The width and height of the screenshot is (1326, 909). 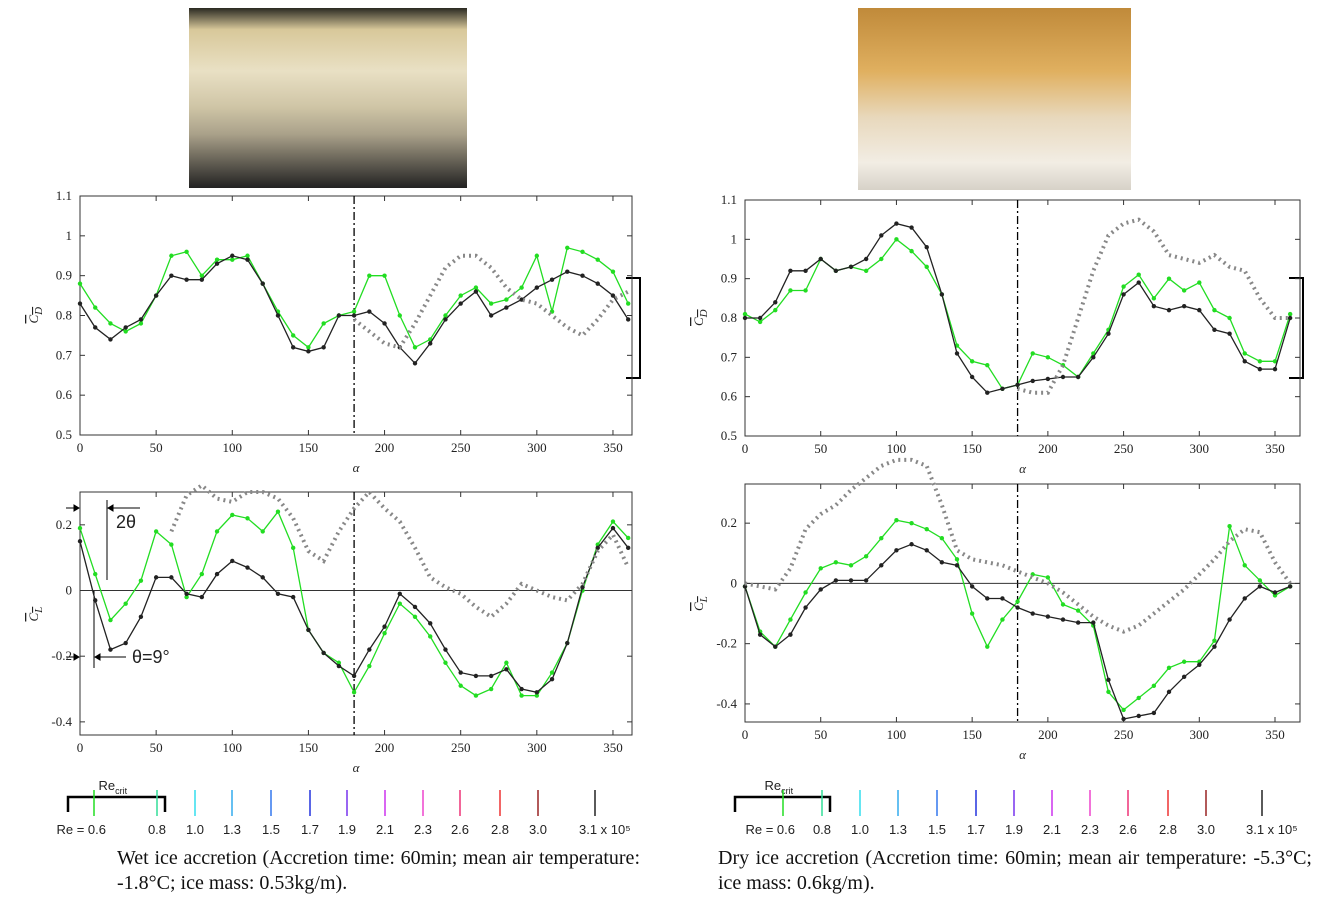 I want to click on crit-base: Re, so click(x=773, y=785).